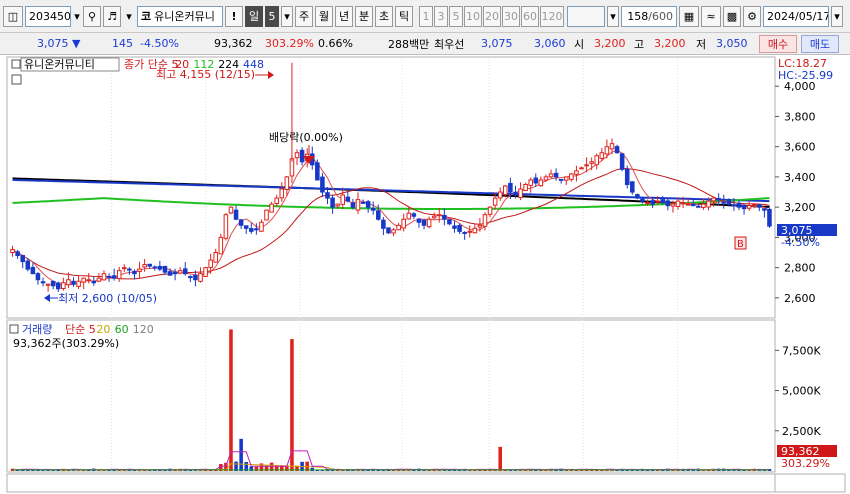 This screenshot has width=850, height=494. I want to click on last-pct-label: -4.50%, so click(800, 242).